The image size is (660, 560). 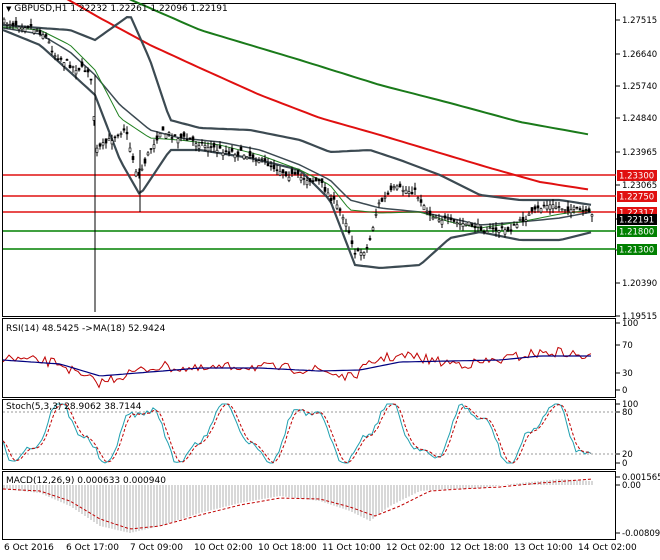 What do you see at coordinates (639, 119) in the screenshot?
I see `price-tick-label: 1.24840` at bounding box center [639, 119].